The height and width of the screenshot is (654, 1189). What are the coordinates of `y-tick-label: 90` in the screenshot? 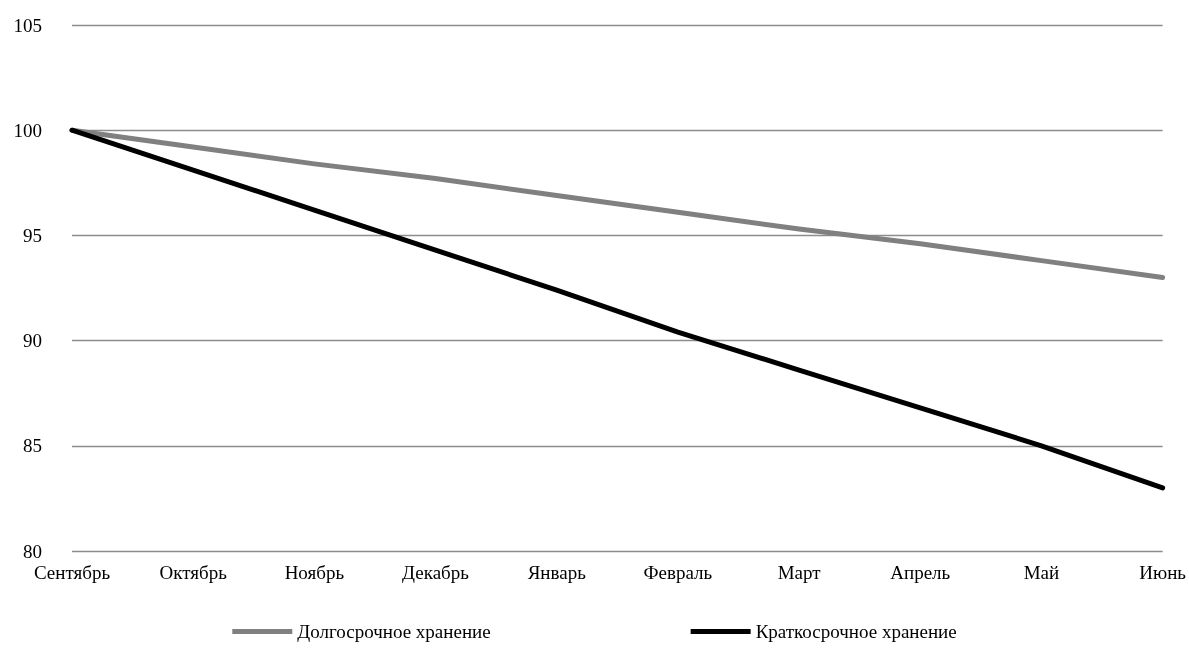 It's located at (32, 341).